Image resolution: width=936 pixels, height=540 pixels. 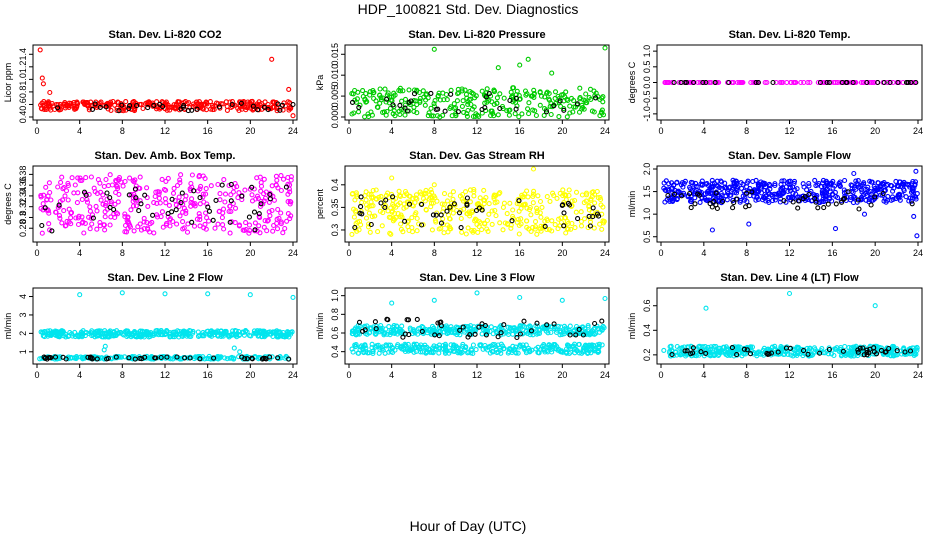 What do you see at coordinates (208, 253) in the screenshot?
I see `x-tick-label: 16` at bounding box center [208, 253].